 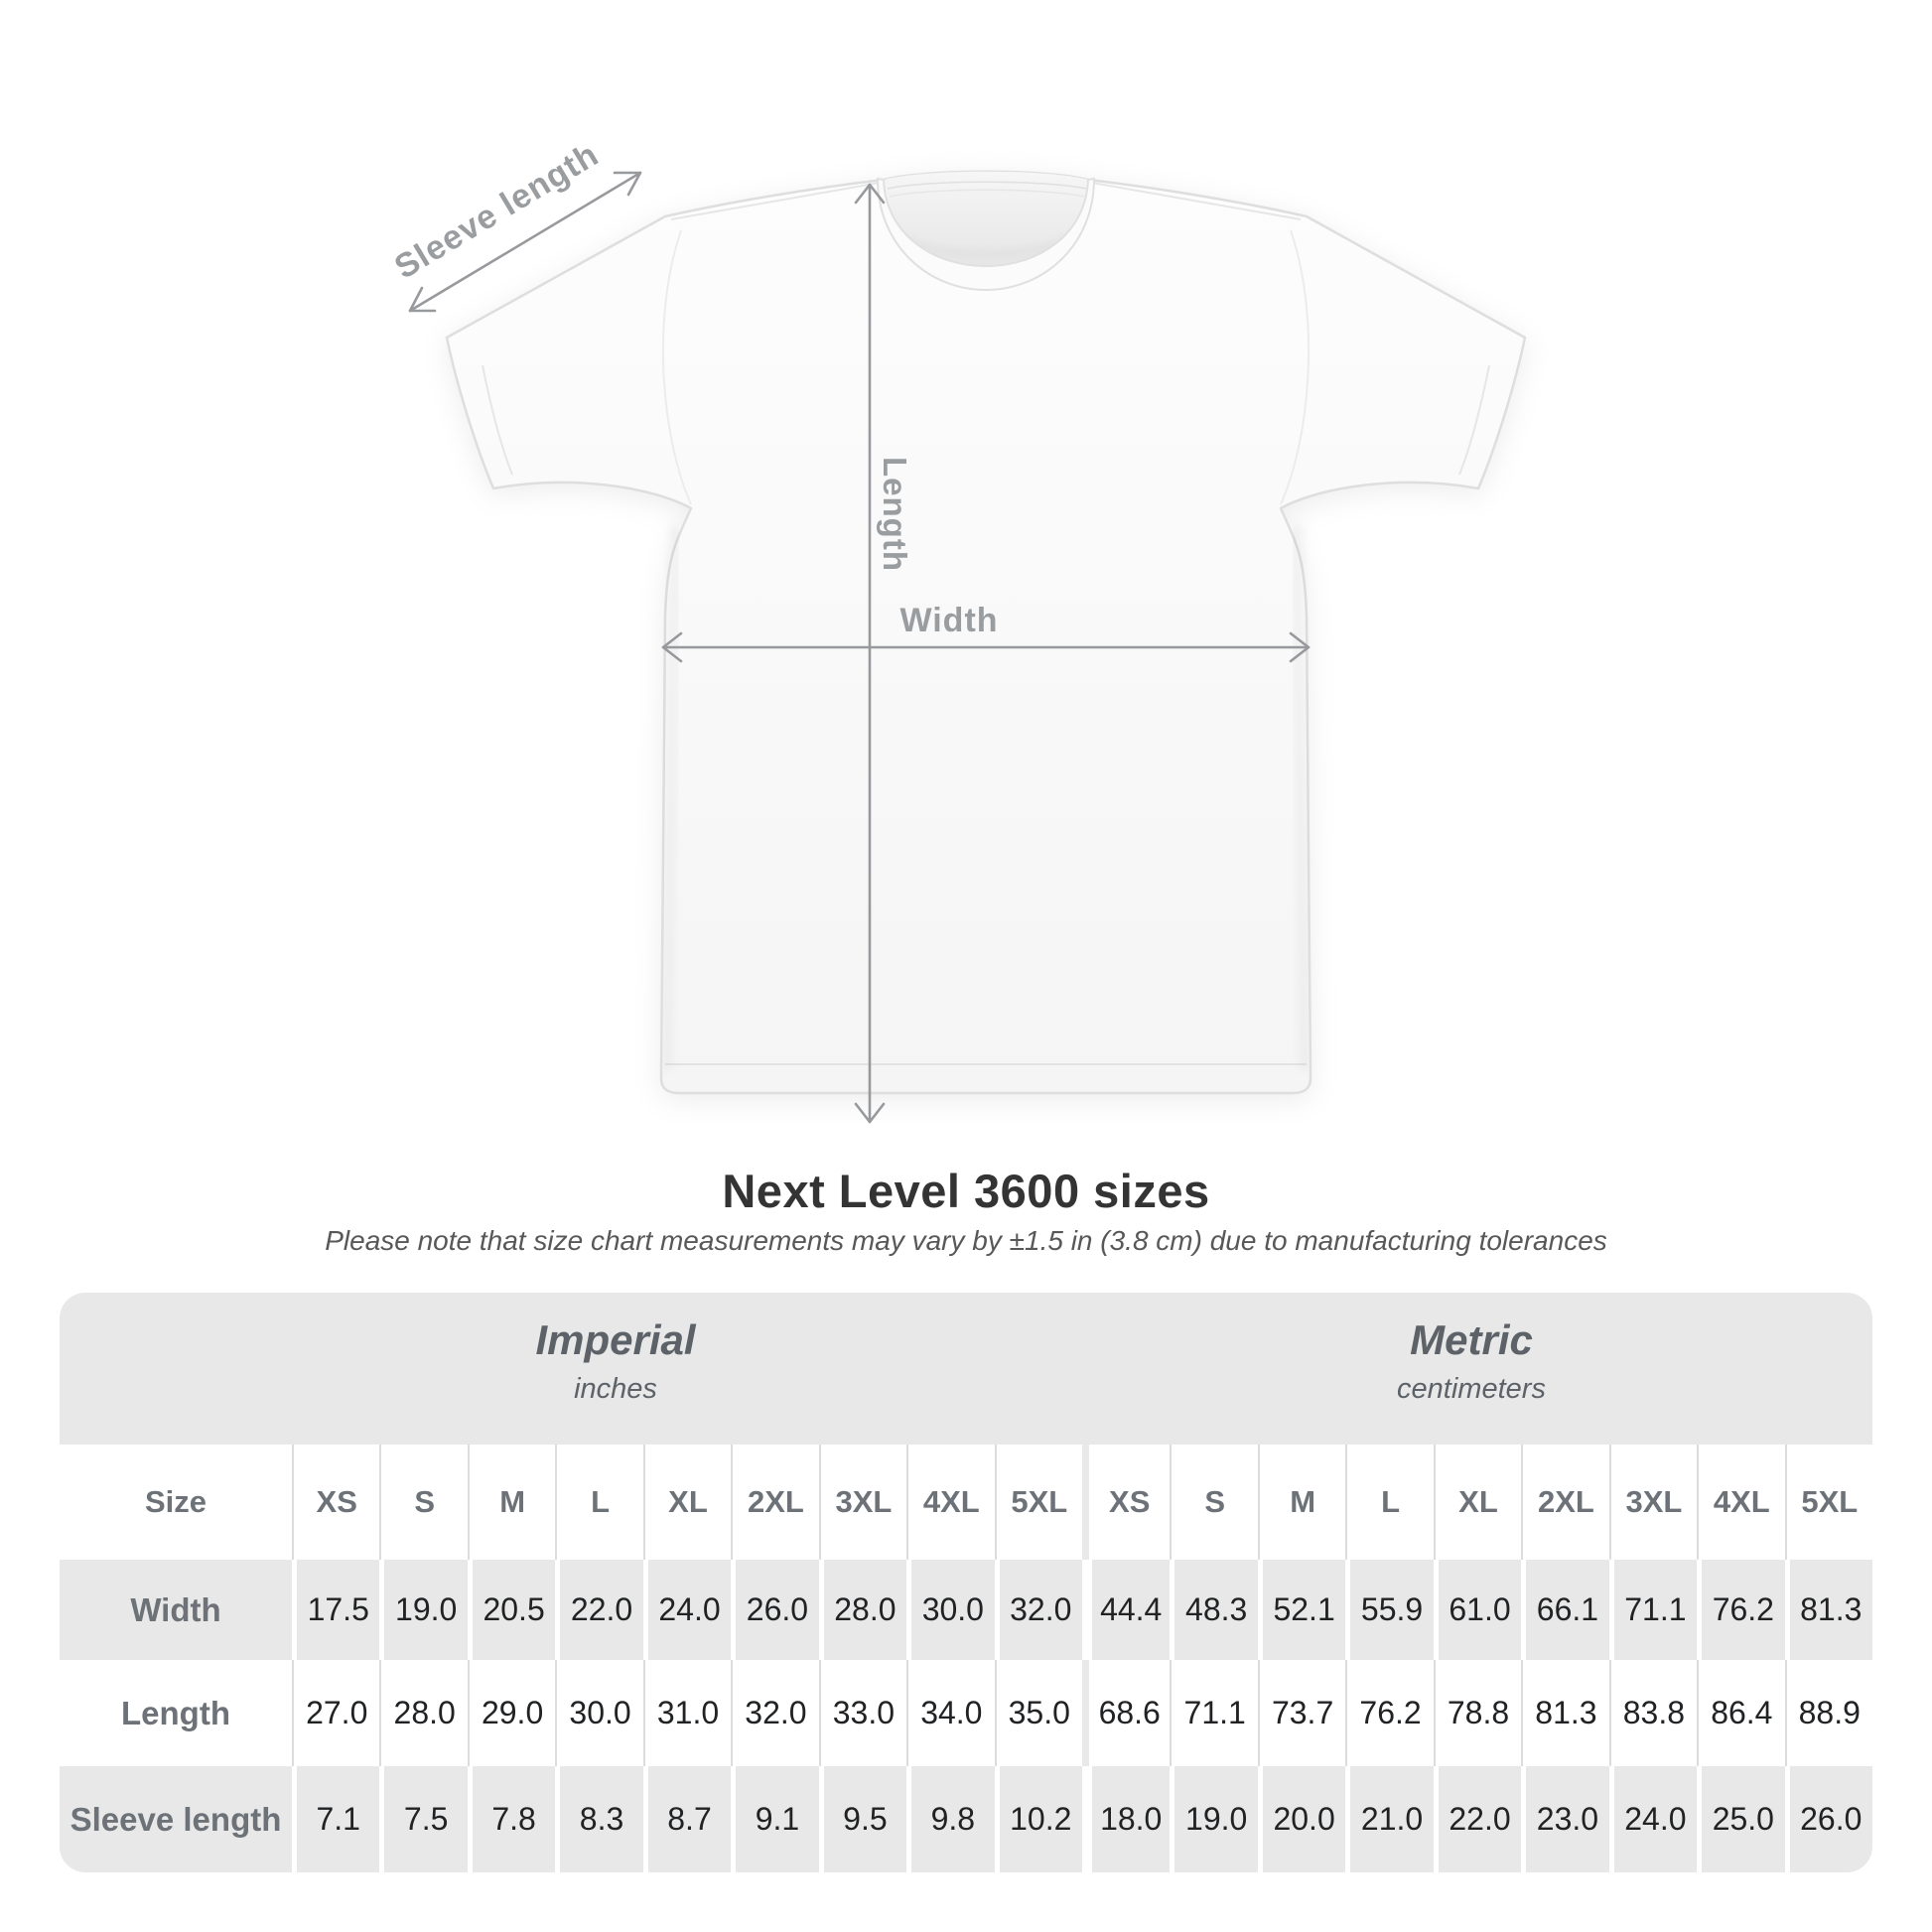 I want to click on size-value: 31.0, so click(x=687, y=1713).